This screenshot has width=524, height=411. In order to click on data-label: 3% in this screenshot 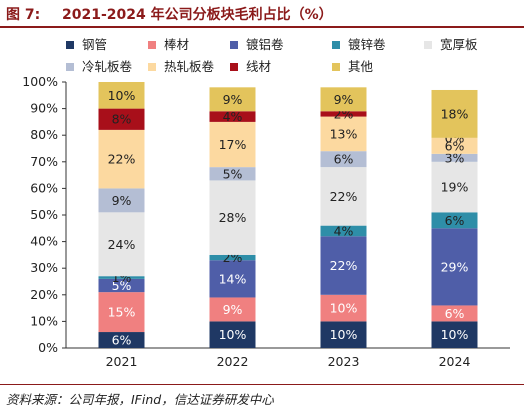, I will do `click(455, 157)`.